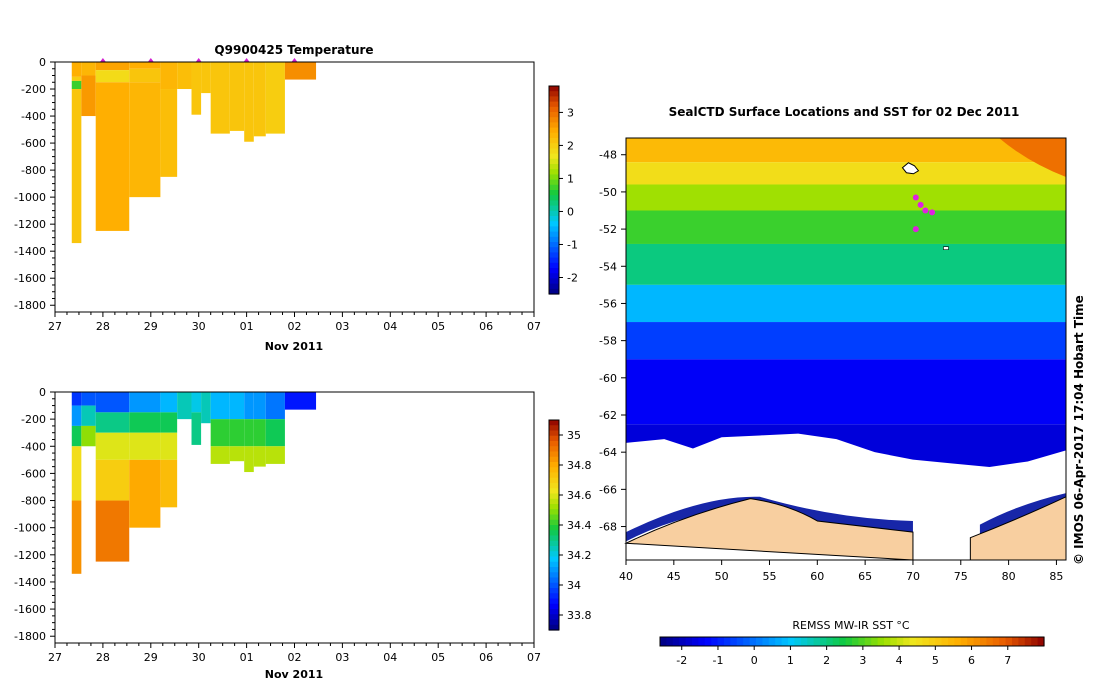 The width and height of the screenshot is (1099, 700). Describe the element at coordinates (293, 50) in the screenshot. I see `temperature-plot-title: Q9900425 Temperature` at that location.